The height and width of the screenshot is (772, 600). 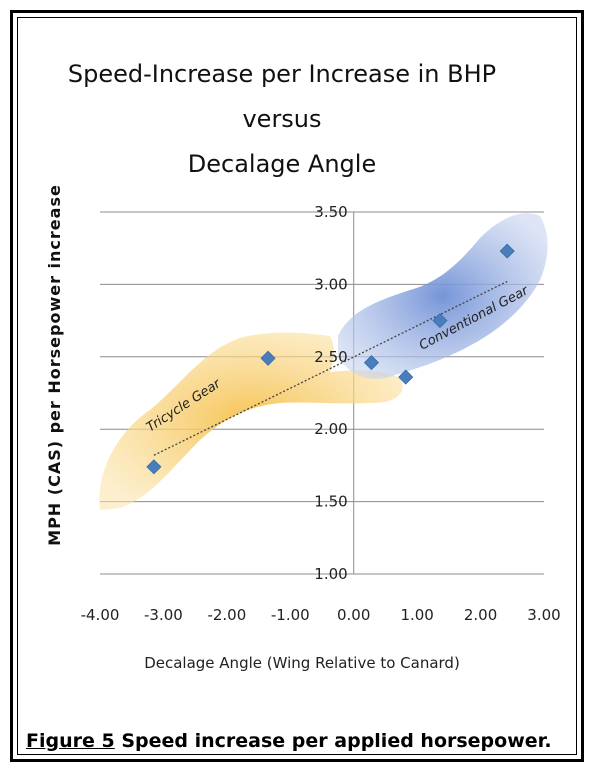 I want to click on chart-title-line-3: Decalage Angle, so click(x=282, y=164).